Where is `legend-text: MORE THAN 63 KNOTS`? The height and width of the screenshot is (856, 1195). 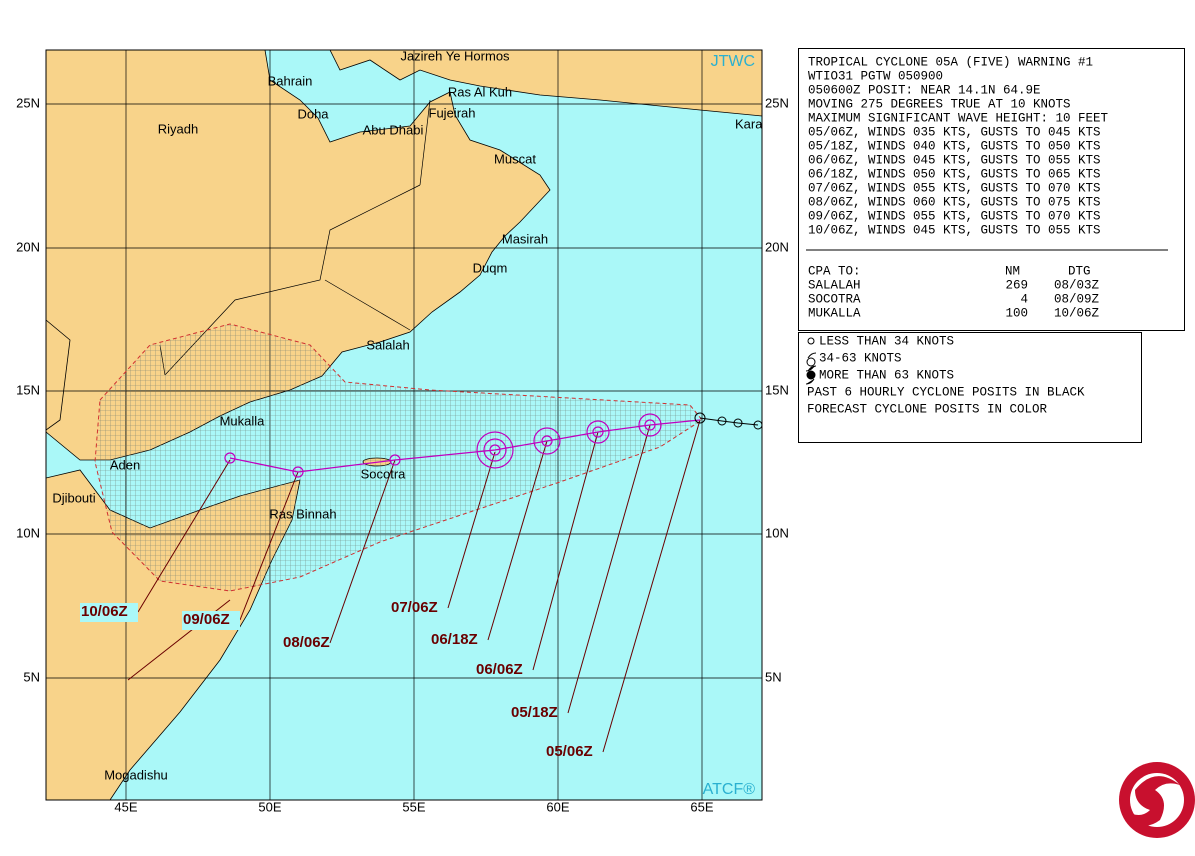 legend-text: MORE THAN 63 KNOTS is located at coordinates (886, 375).